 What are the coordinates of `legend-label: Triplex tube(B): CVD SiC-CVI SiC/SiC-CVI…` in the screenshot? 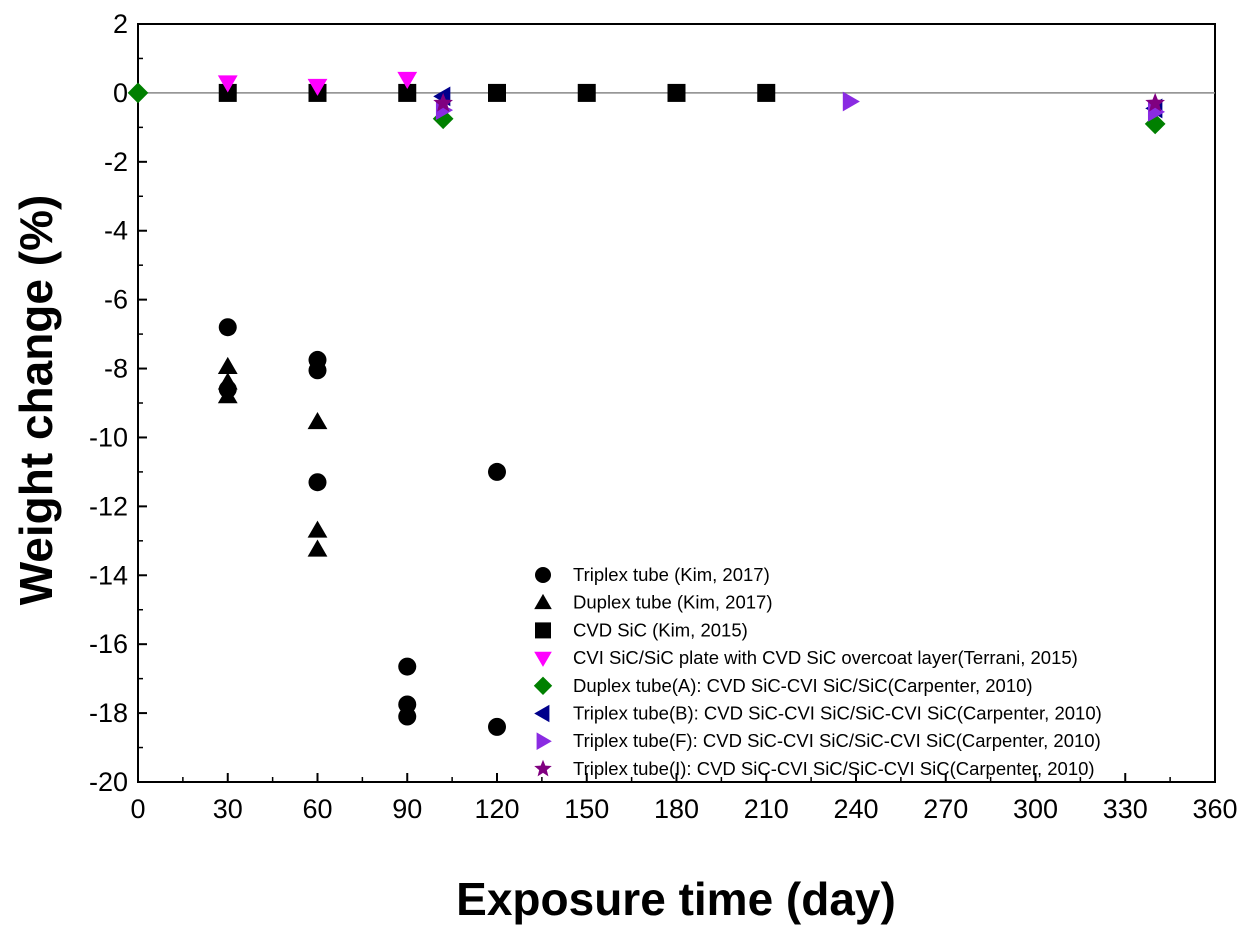 It's located at (837, 713).